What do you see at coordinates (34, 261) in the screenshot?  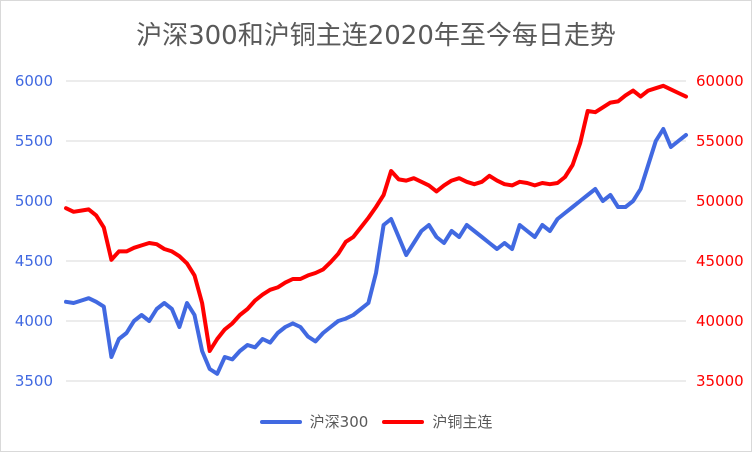 I see `y-left-tick-label: 4500` at bounding box center [34, 261].